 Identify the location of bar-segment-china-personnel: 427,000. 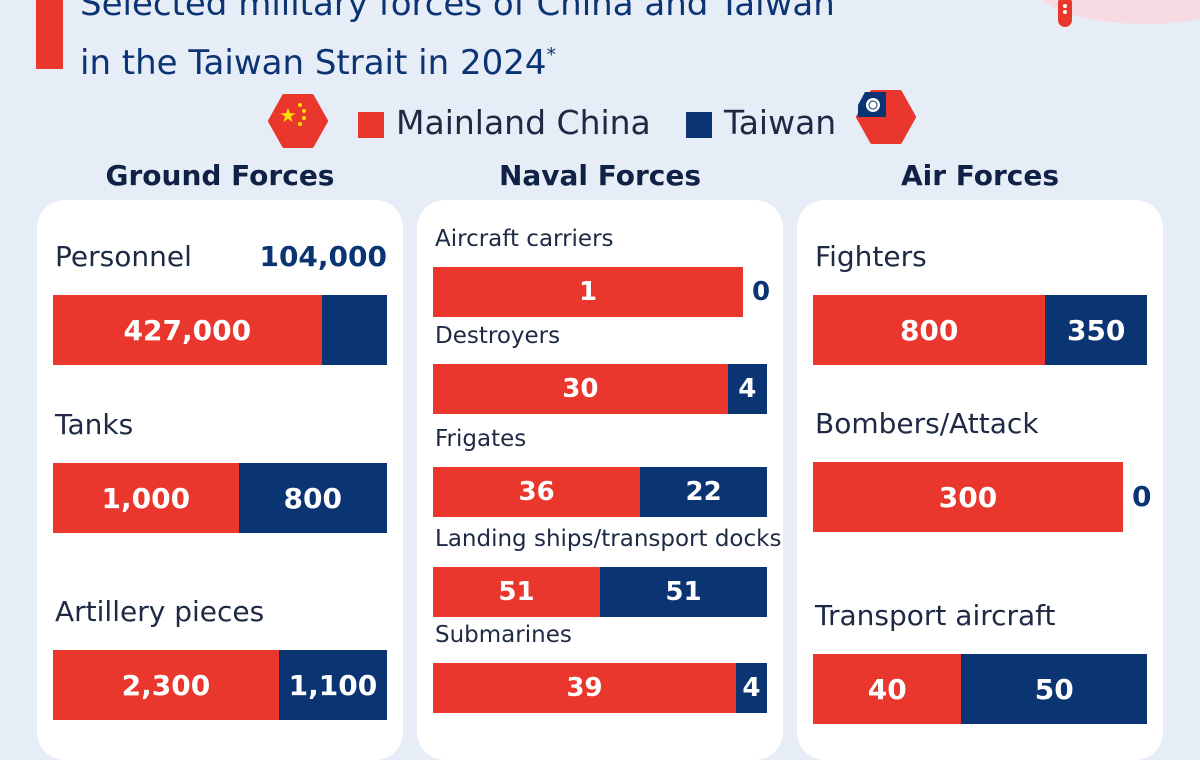
(187, 330).